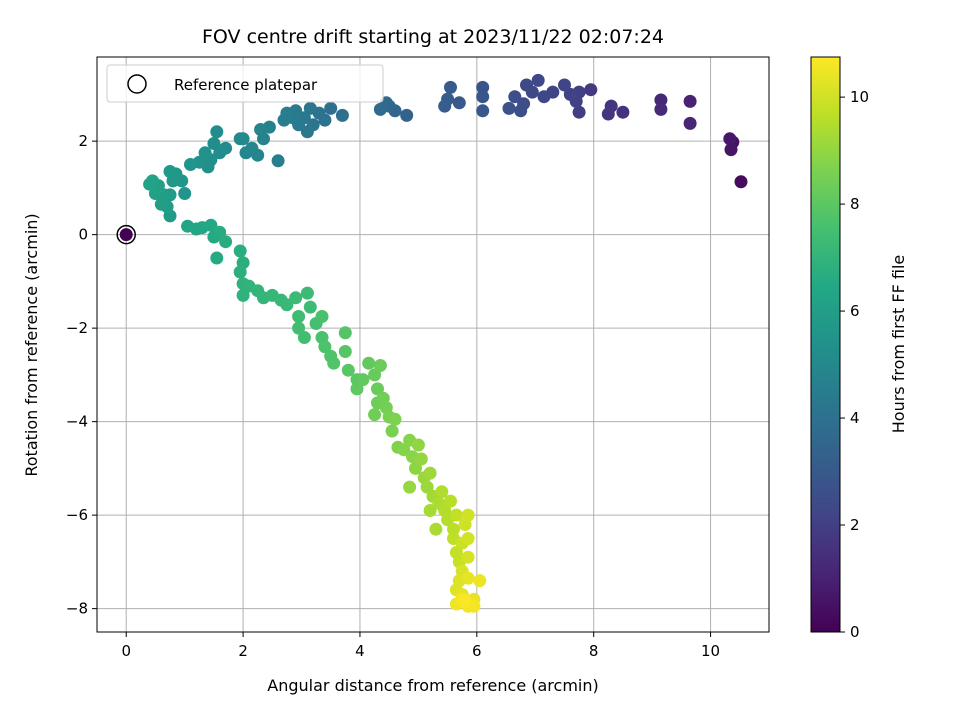  I want to click on colorbar-tick-label: 0, so click(855, 632).